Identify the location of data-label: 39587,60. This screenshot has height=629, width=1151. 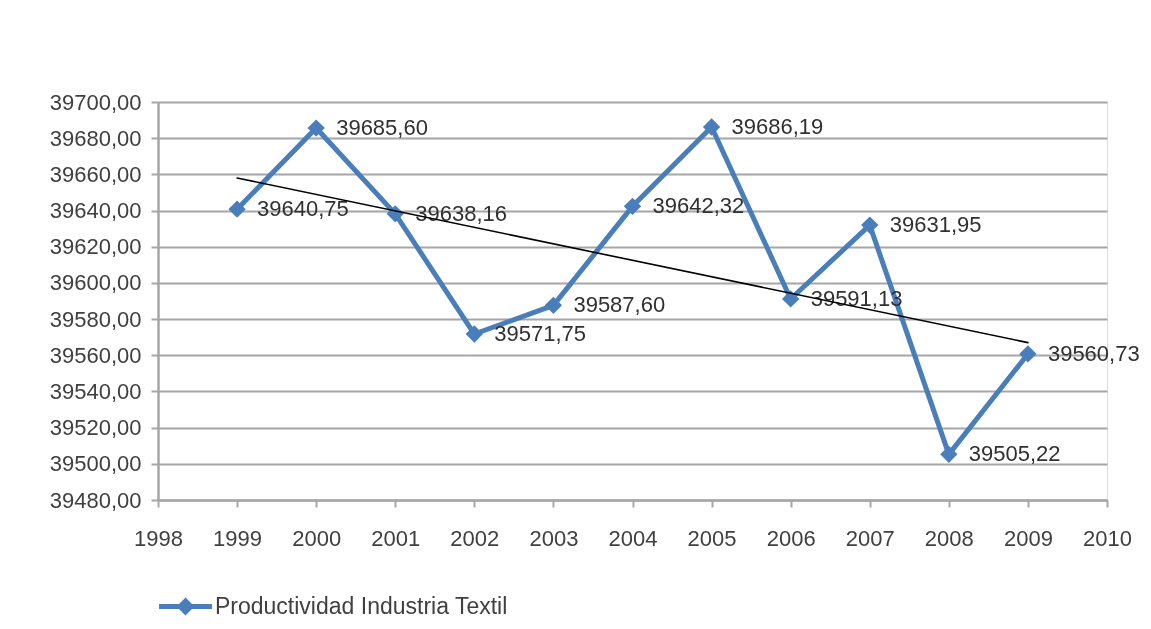
(619, 305).